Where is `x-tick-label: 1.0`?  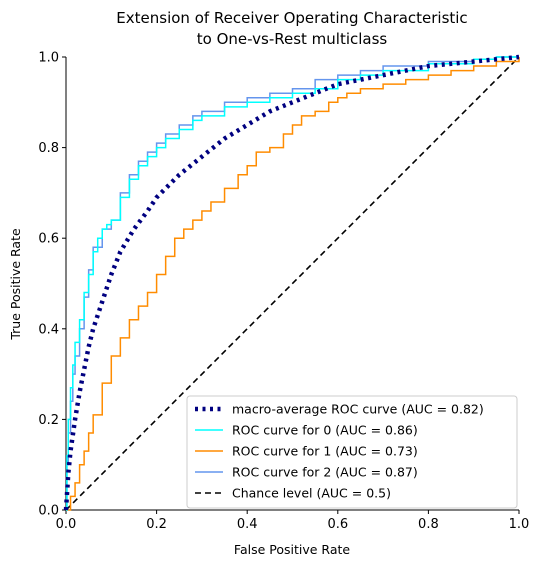
x-tick-label: 1.0 is located at coordinates (519, 524).